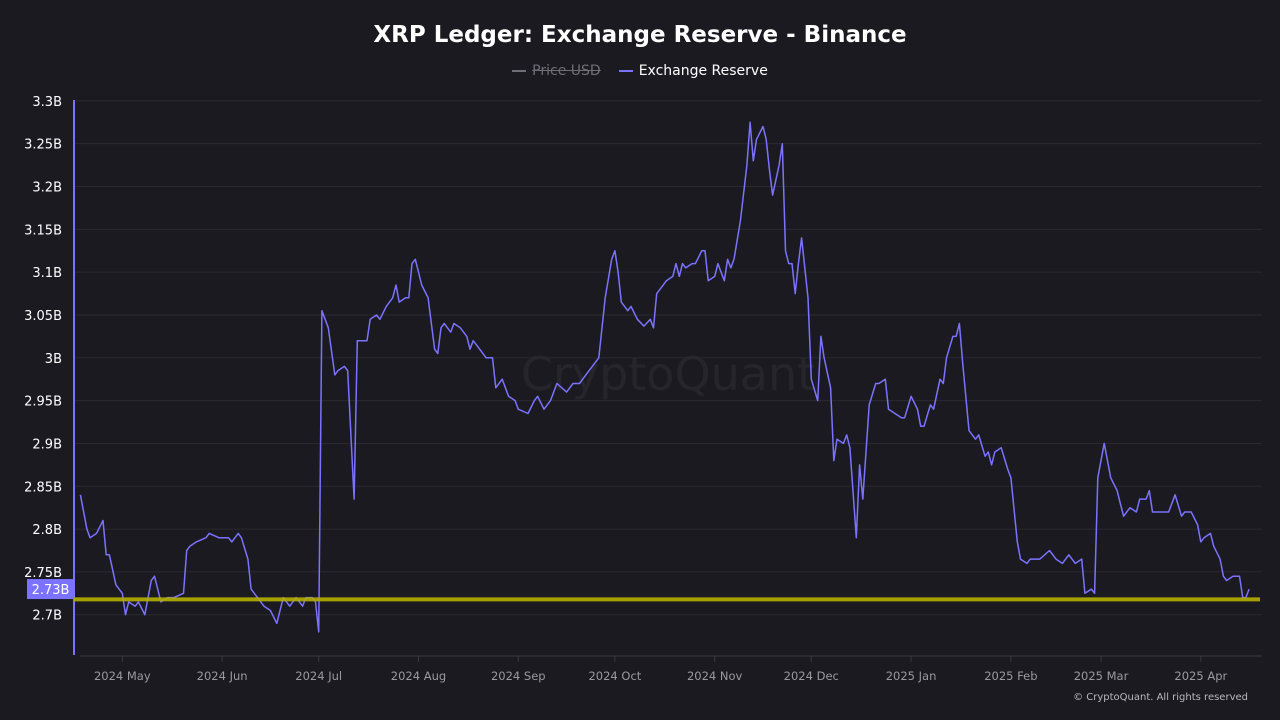  I want to click on current-value-label: 2.73B, so click(51, 590).